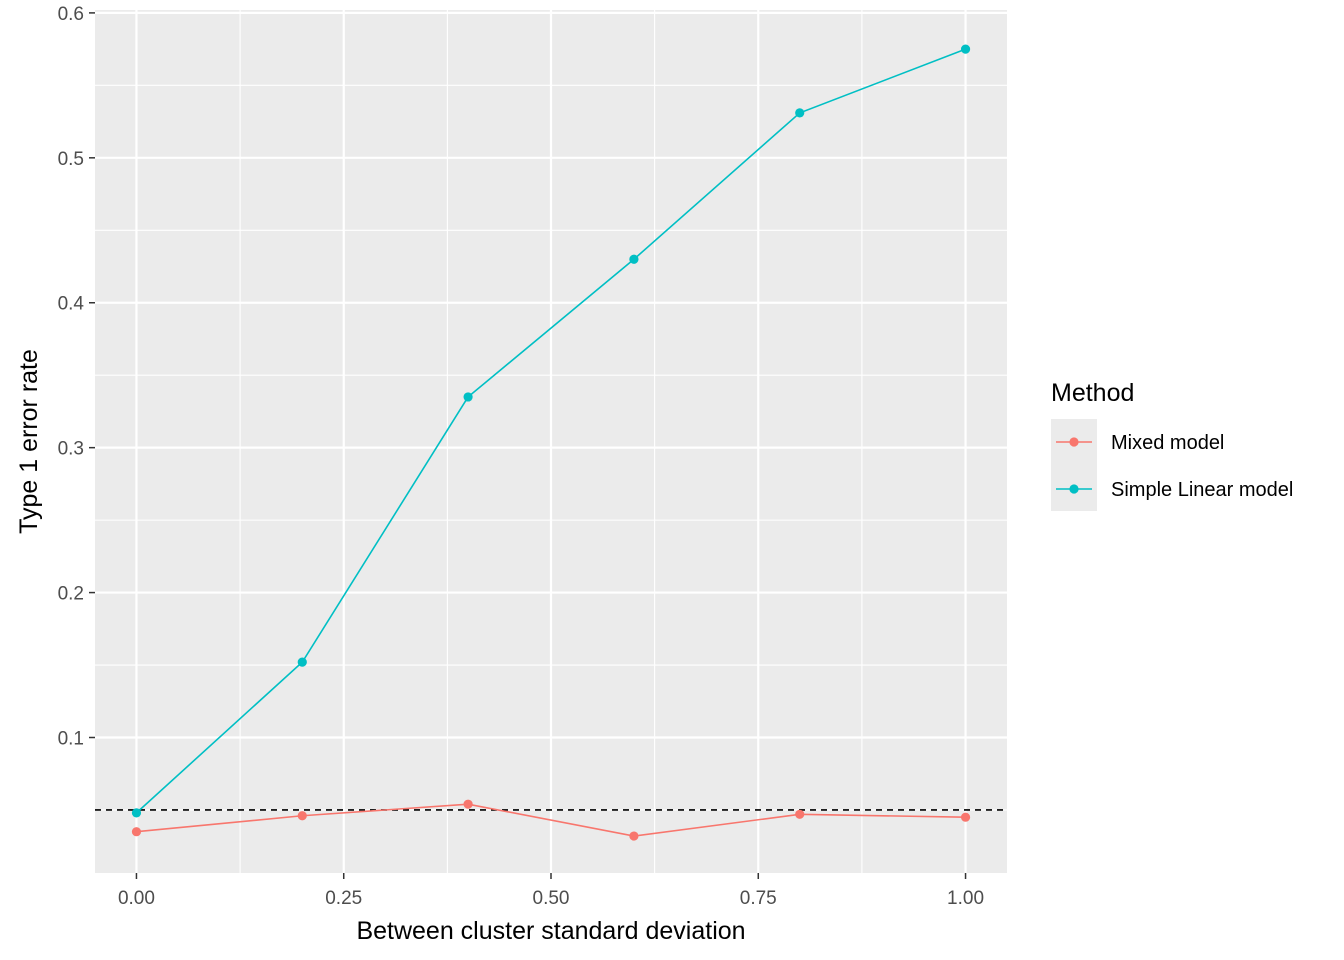 The height and width of the screenshot is (960, 1344). What do you see at coordinates (1167, 443) in the screenshot?
I see `legend-label: Mixed model` at bounding box center [1167, 443].